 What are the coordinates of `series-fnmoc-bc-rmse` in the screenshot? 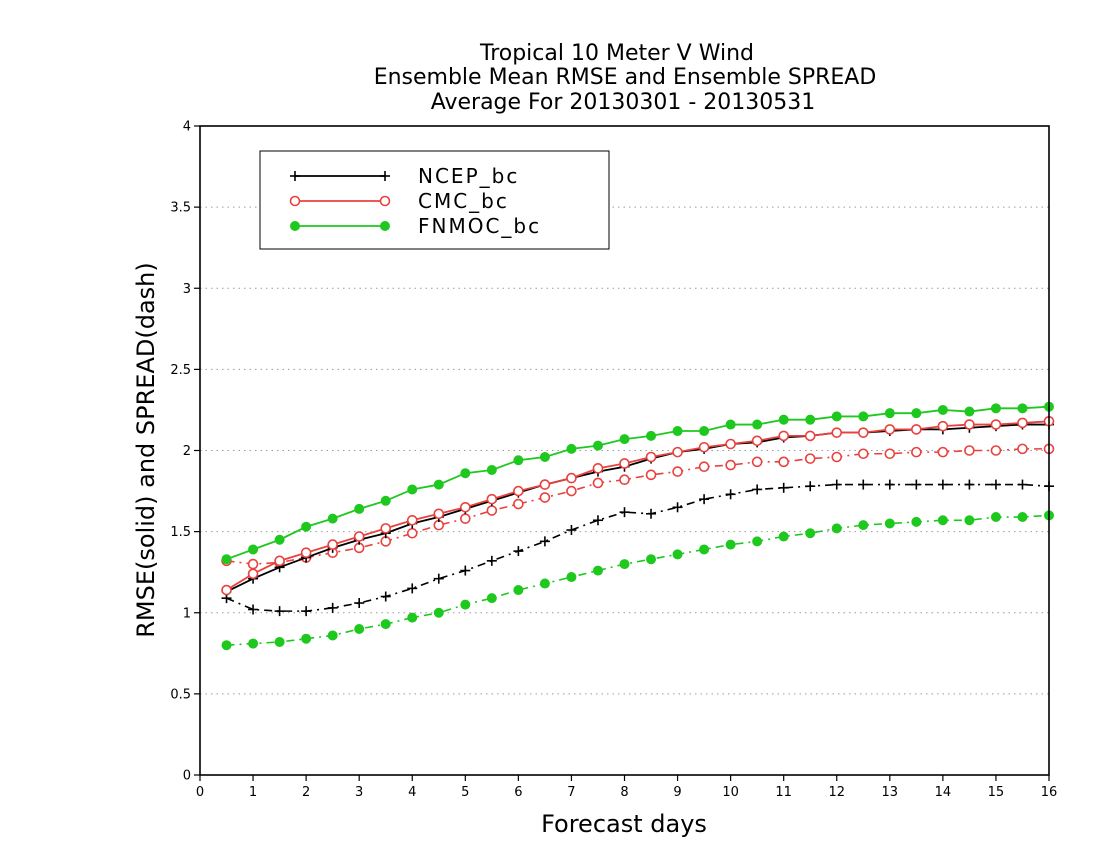 It's located at (637, 483).